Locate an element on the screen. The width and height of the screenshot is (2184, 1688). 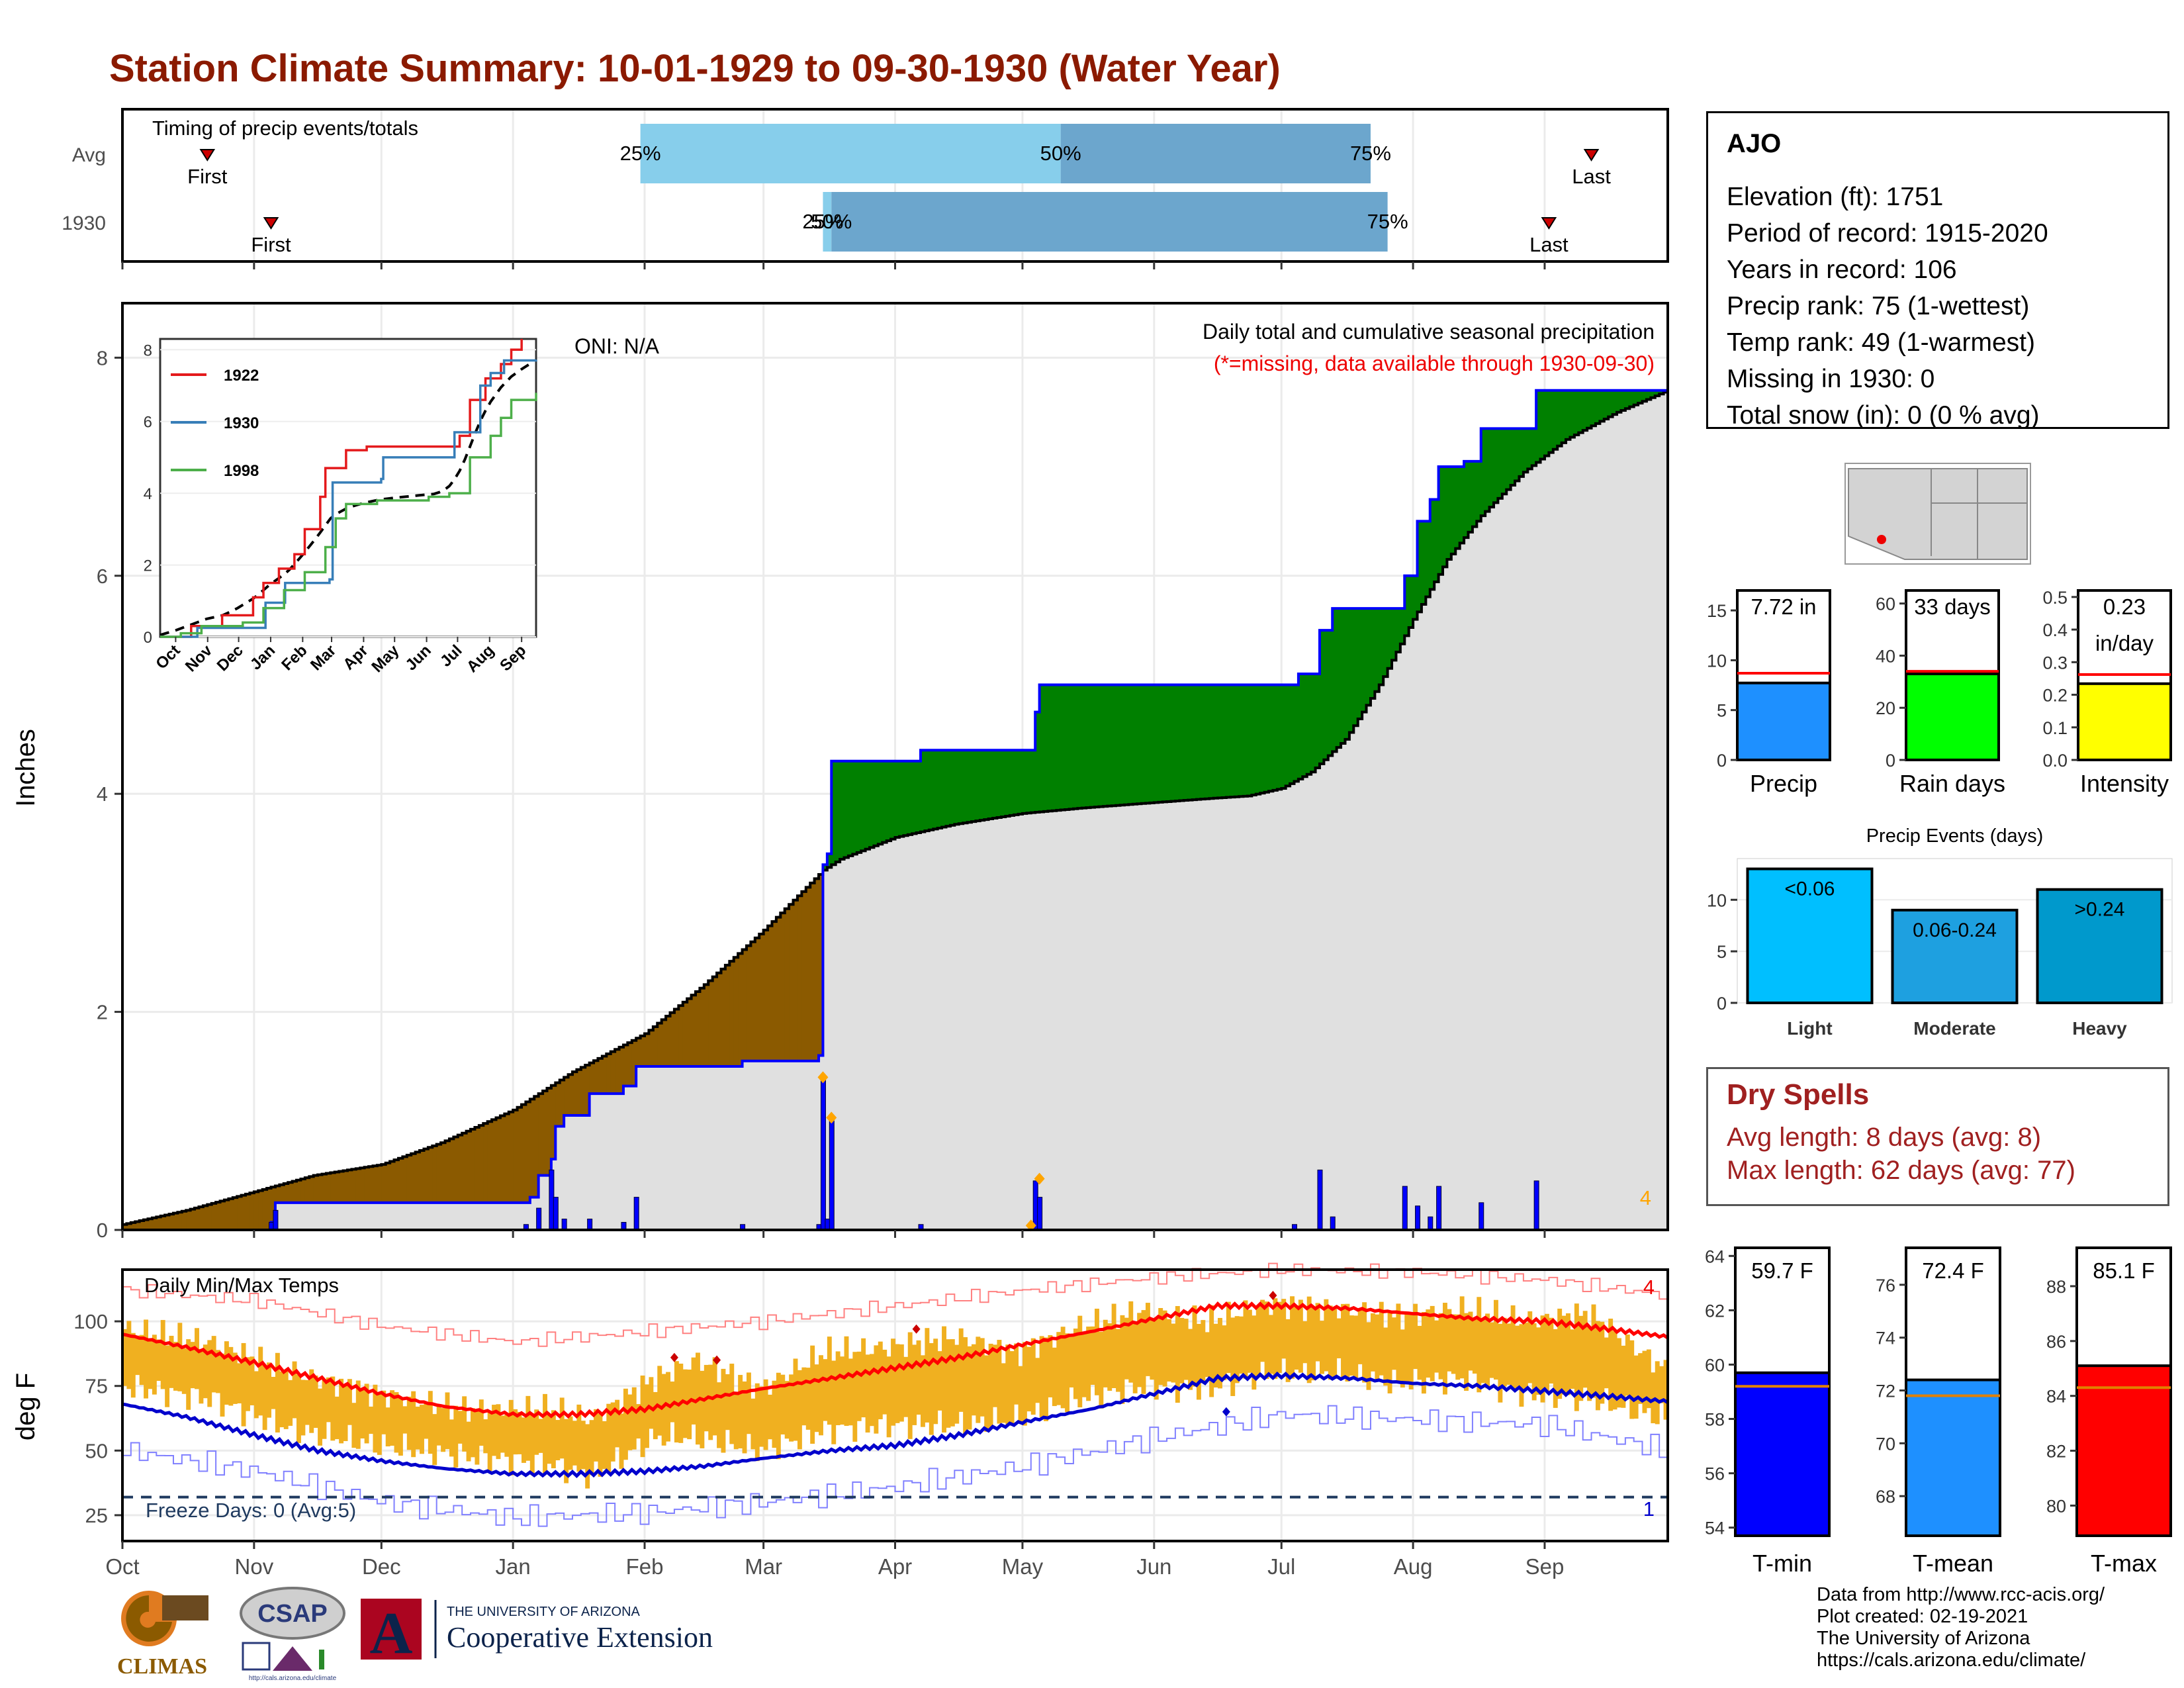
stat-bar-T-mean is located at coordinates (1953, 1457).